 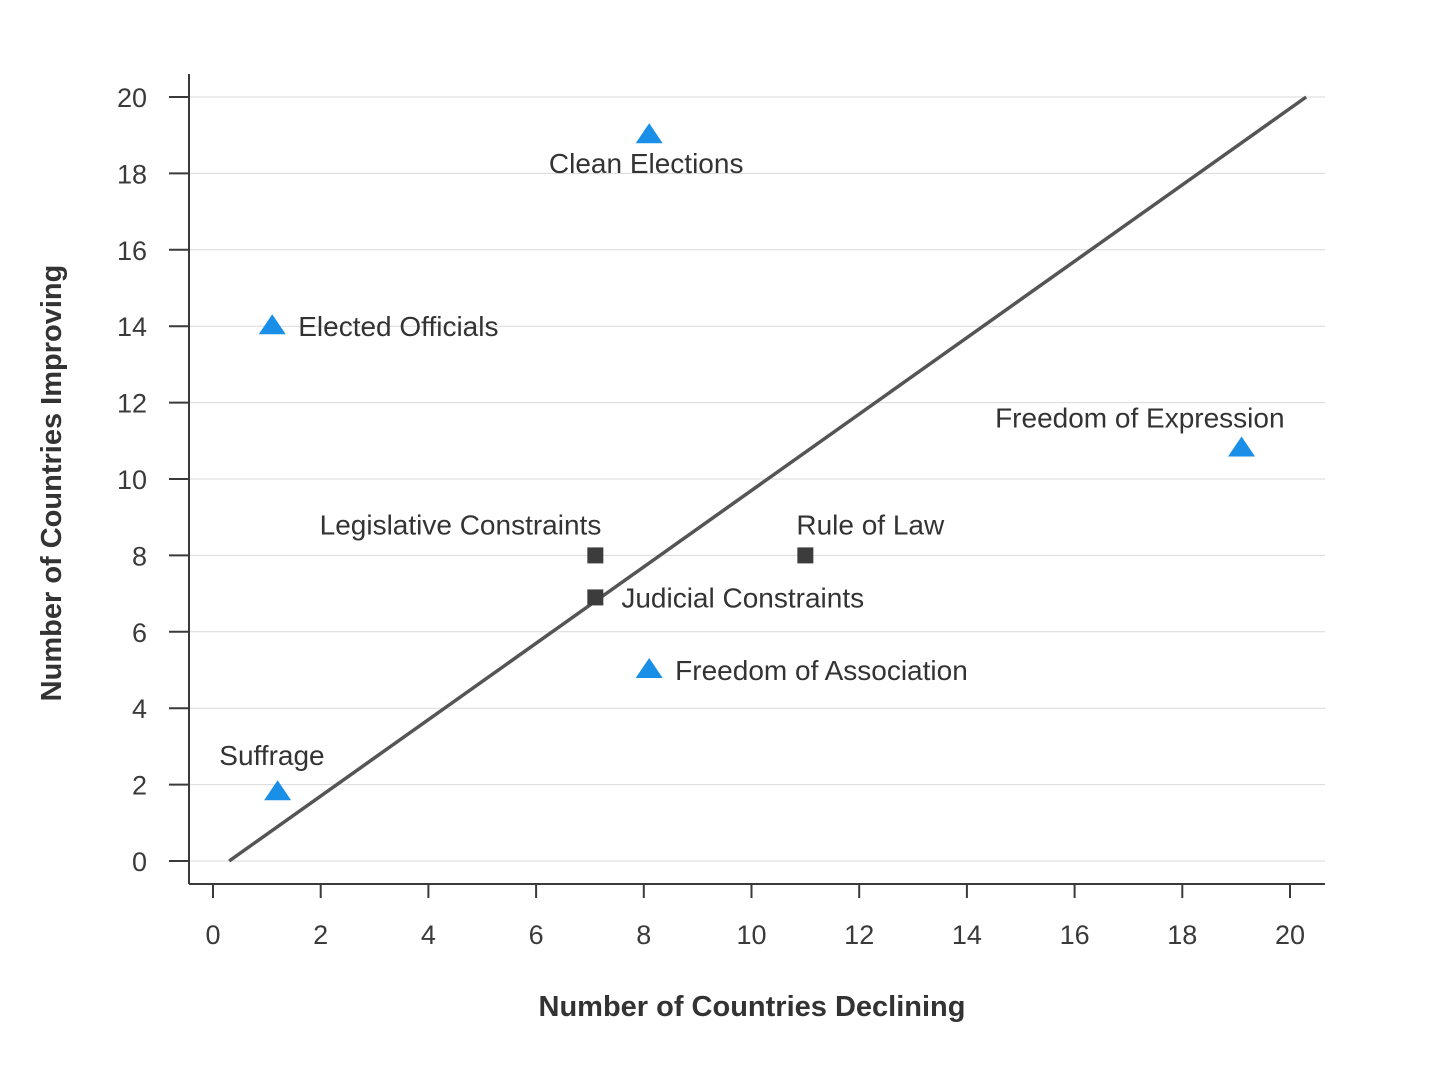 What do you see at coordinates (821, 670) in the screenshot?
I see `data-point-label: Freedom of Association` at bounding box center [821, 670].